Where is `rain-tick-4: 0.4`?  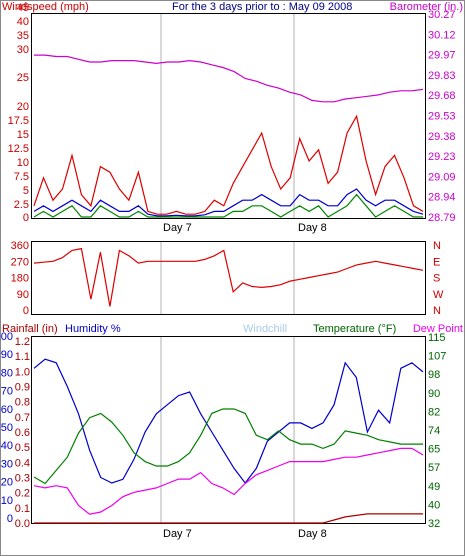
rain-tick-4: 0.4 is located at coordinates (22, 463).